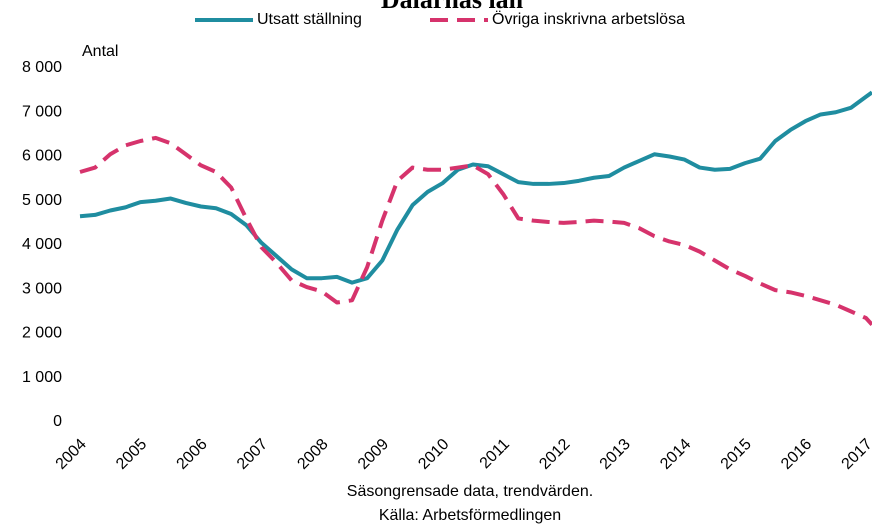 This screenshot has height=527, width=872. Describe the element at coordinates (312, 454) in the screenshot. I see `x-tick-label: 2008` at that location.